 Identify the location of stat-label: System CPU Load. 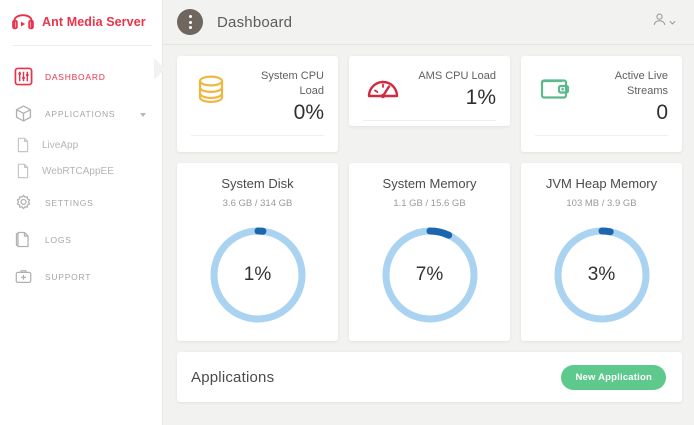
(292, 83).